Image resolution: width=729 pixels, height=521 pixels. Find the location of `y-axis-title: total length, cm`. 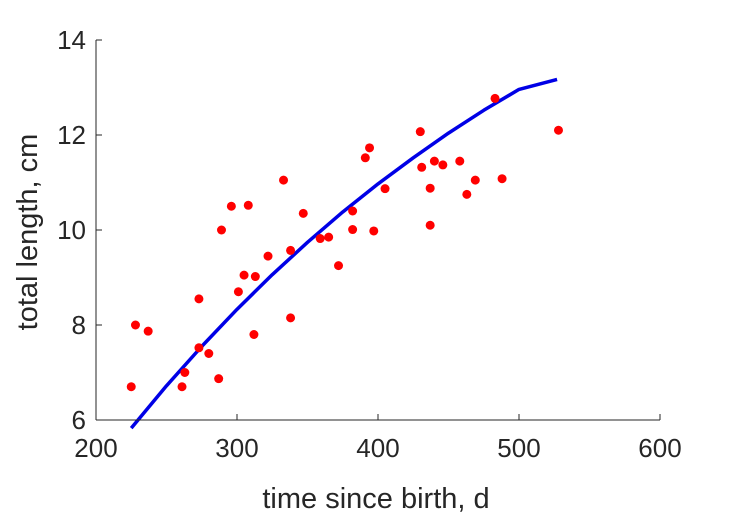

y-axis-title: total length, cm is located at coordinates (28, 232).